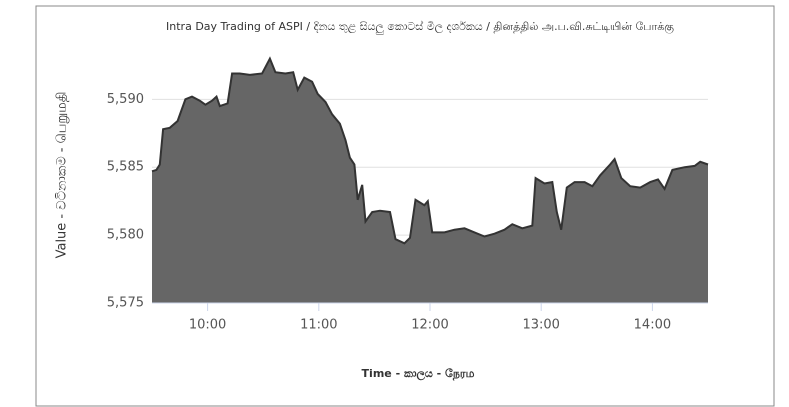 This screenshot has height=407, width=789. What do you see at coordinates (652, 325) in the screenshot?
I see `x-tick-label: 14:00` at bounding box center [652, 325].